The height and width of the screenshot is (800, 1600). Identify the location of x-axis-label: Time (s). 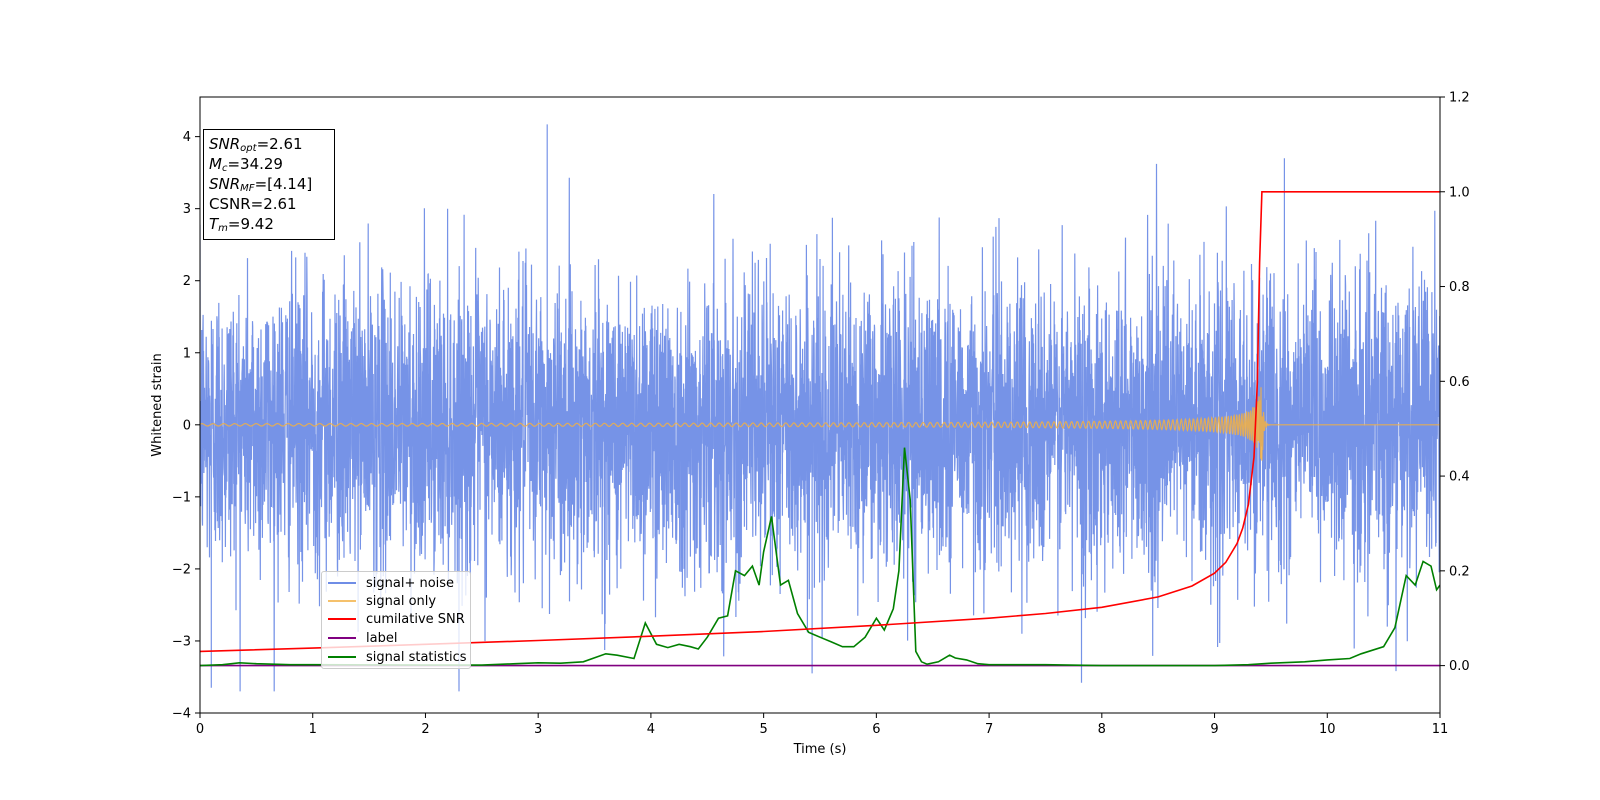
(820, 749).